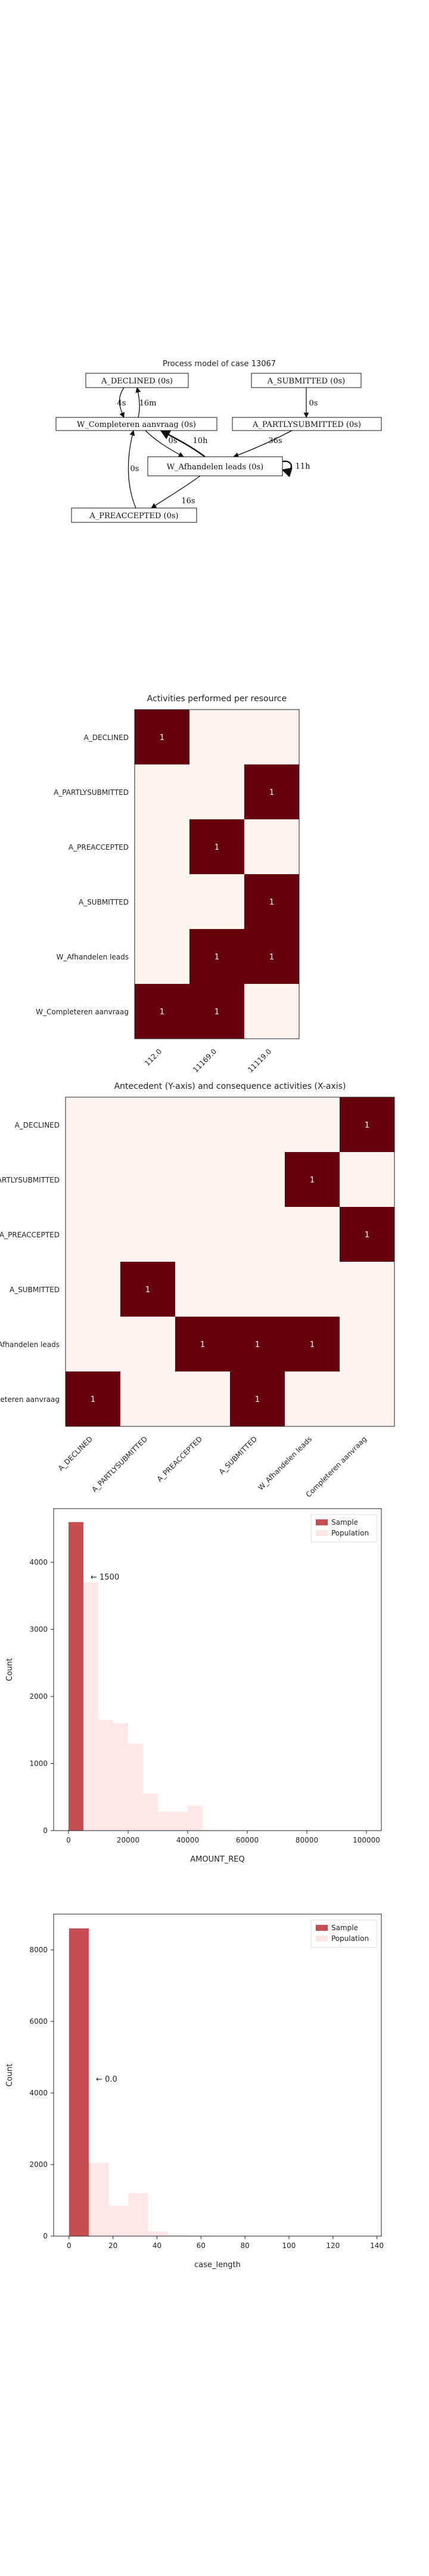 Image resolution: width=429 pixels, height=2576 pixels. Describe the element at coordinates (138, 402) in the screenshot. I see `edge-completeren-to-declined` at that location.